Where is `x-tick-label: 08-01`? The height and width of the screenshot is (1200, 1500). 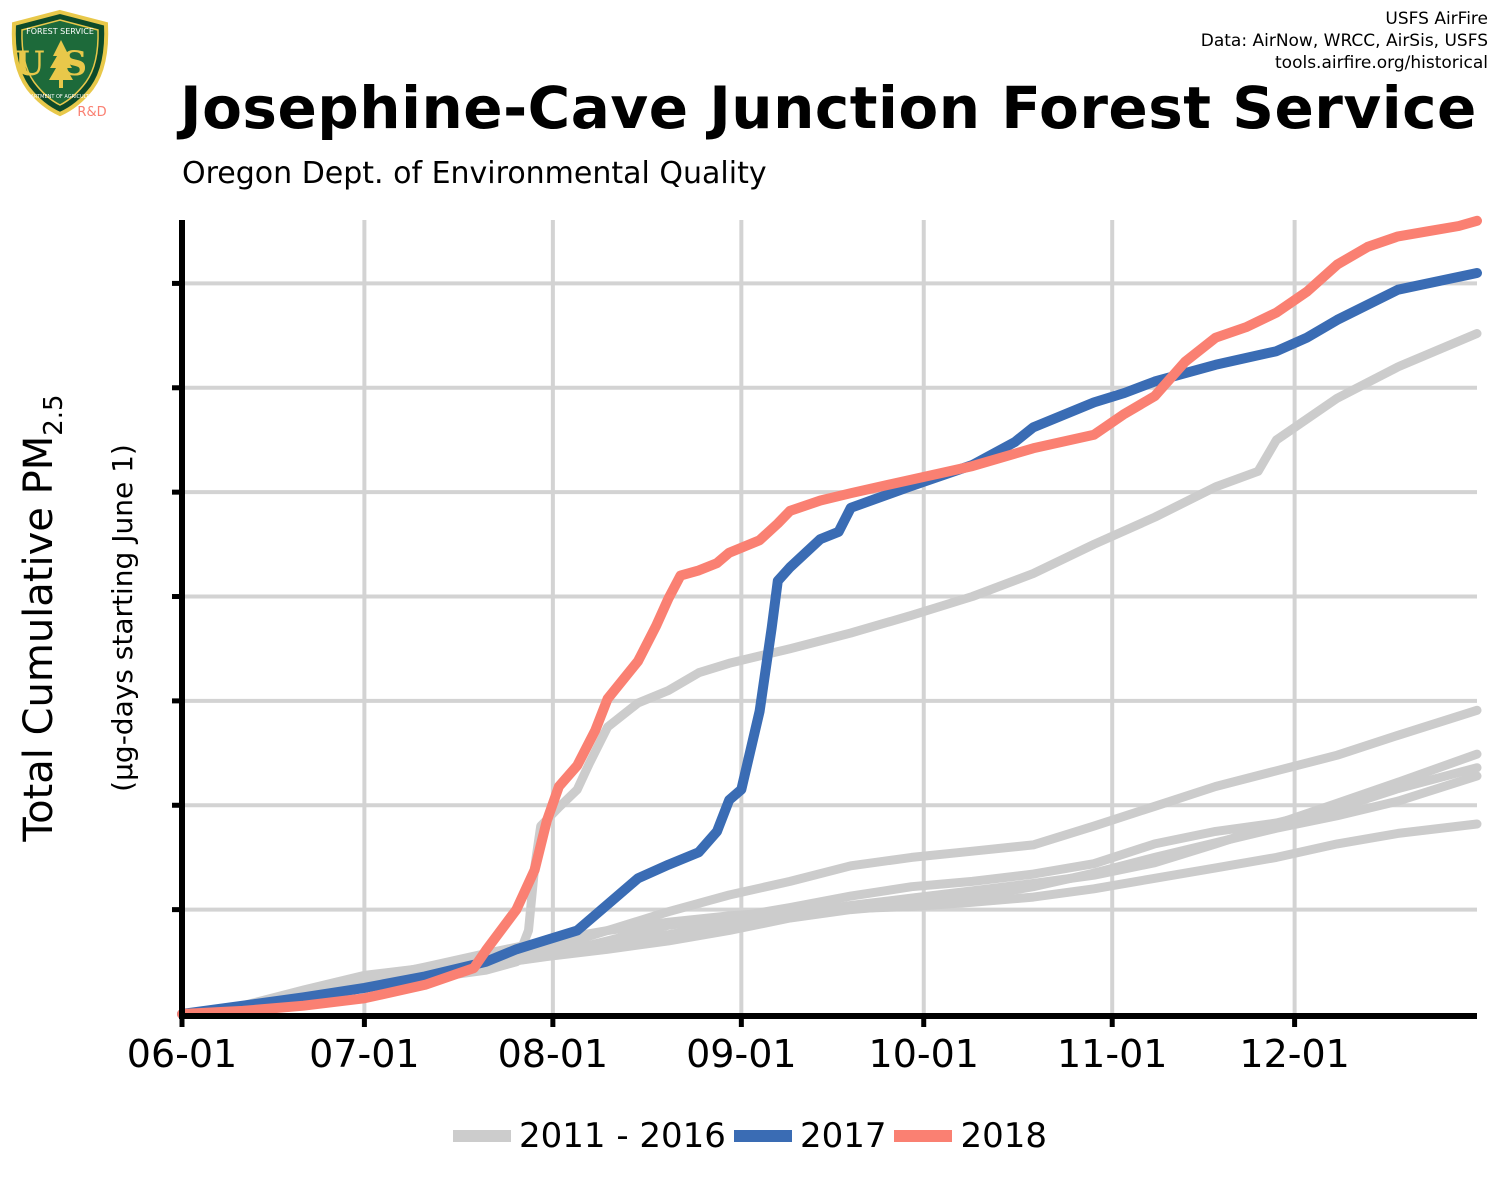 x-tick-label: 08-01 is located at coordinates (553, 1054).